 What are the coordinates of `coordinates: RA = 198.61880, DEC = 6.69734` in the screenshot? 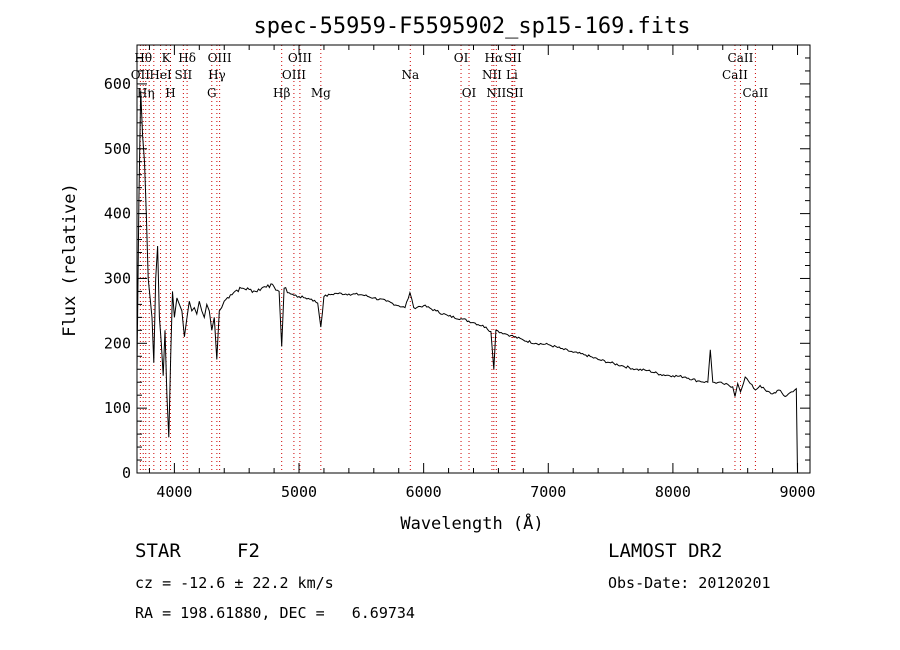 It's located at (275, 613).